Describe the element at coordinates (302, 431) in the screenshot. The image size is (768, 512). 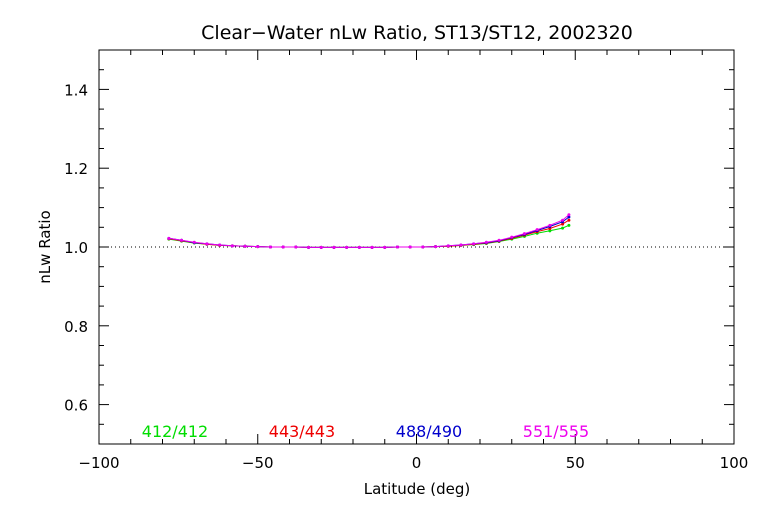
I see `legend-entry-443-443: 443/443` at that location.